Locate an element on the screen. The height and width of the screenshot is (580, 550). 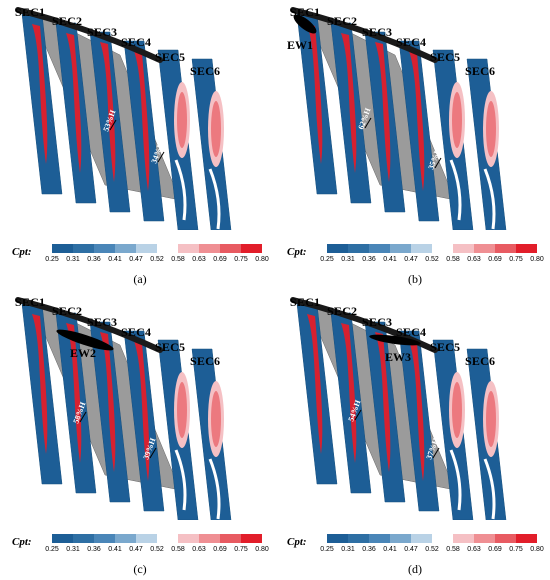
panel-caption: (b) is located at coordinates (415, 279).